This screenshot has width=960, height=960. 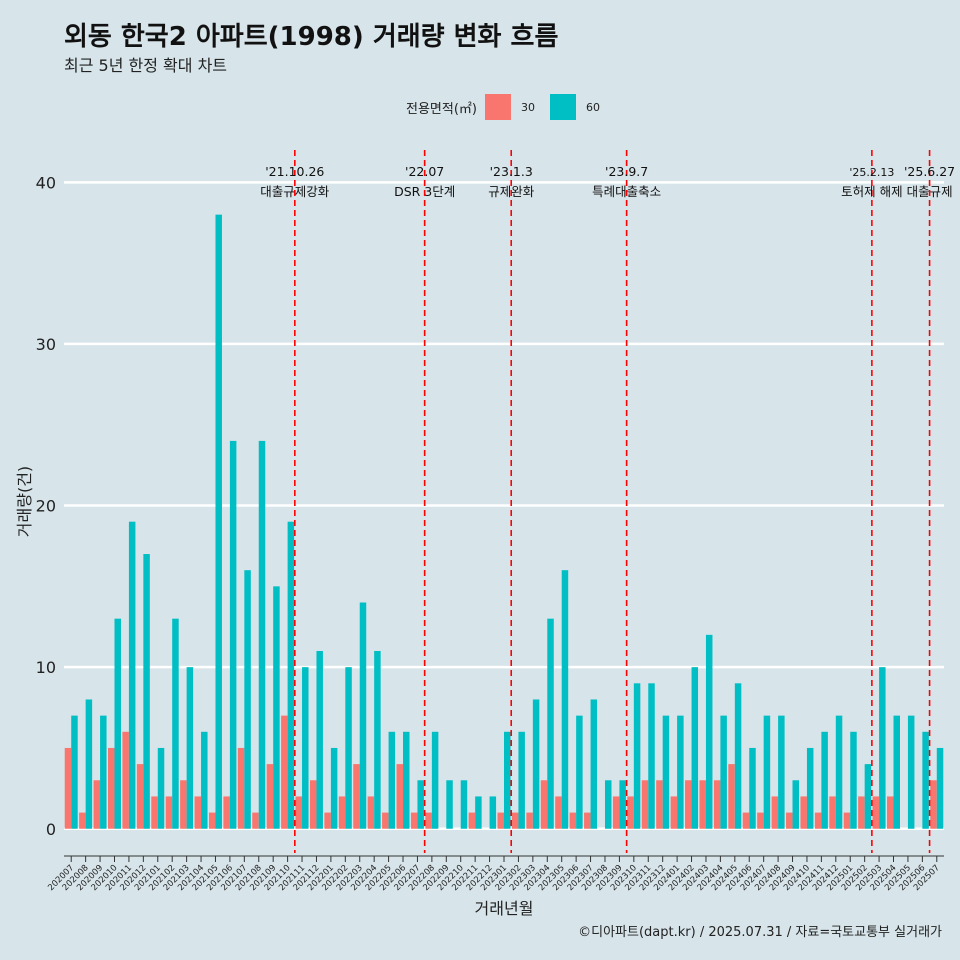 I want to click on legend-title: 전용면적(㎡), so click(x=441, y=109).